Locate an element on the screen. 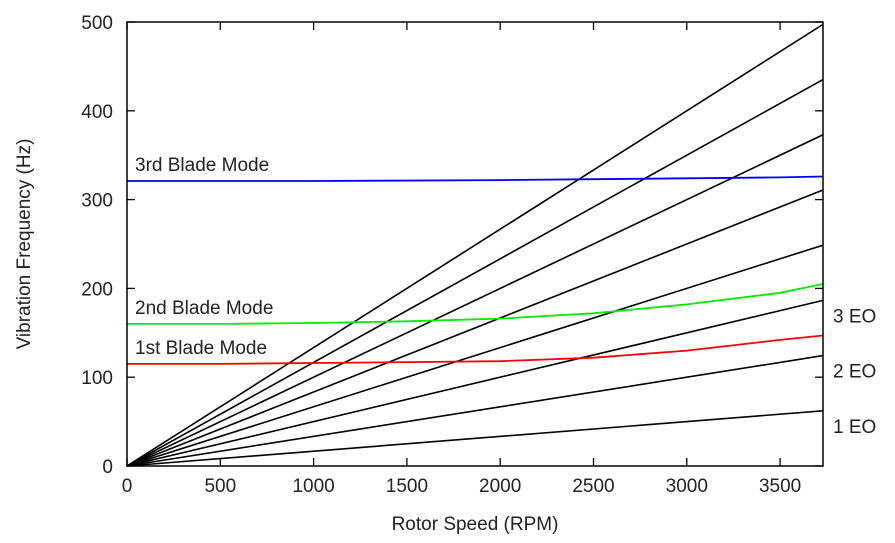 The width and height of the screenshot is (895, 543). x-tick-label: 3500 is located at coordinates (780, 486).